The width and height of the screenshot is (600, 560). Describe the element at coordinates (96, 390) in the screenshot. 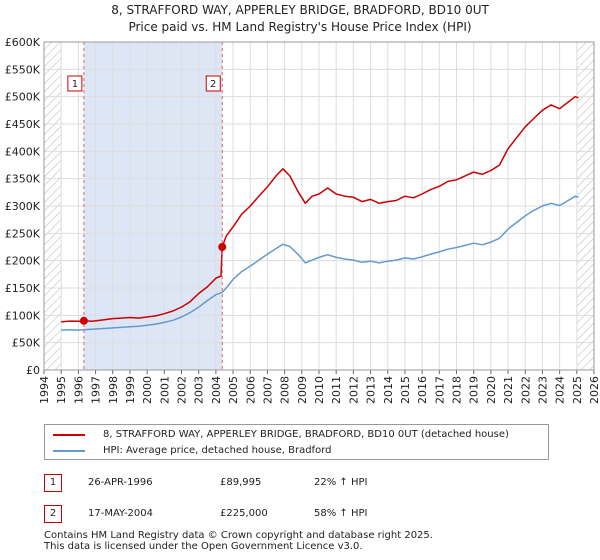

I see `x-tick-label: 1997` at that location.